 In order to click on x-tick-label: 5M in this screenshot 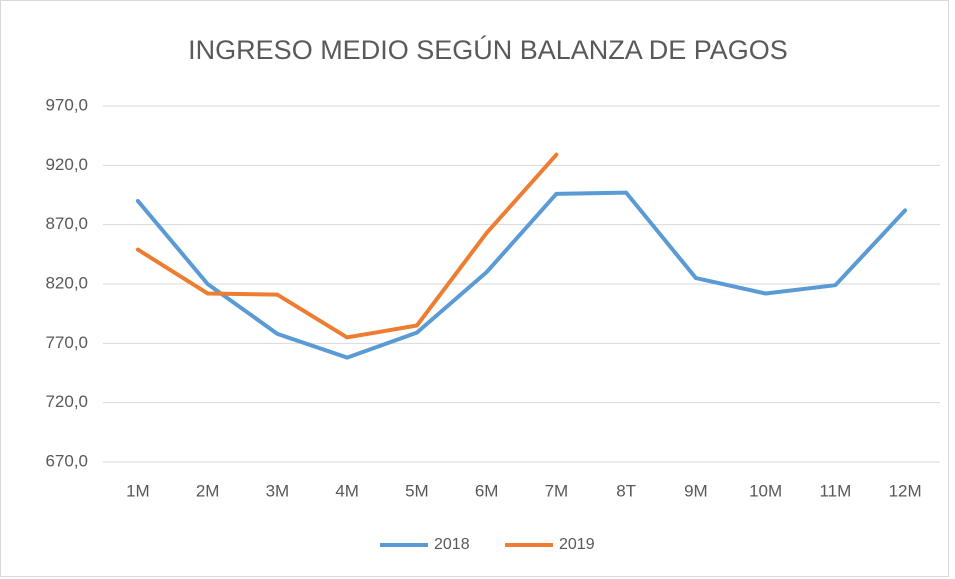, I will do `click(417, 490)`.